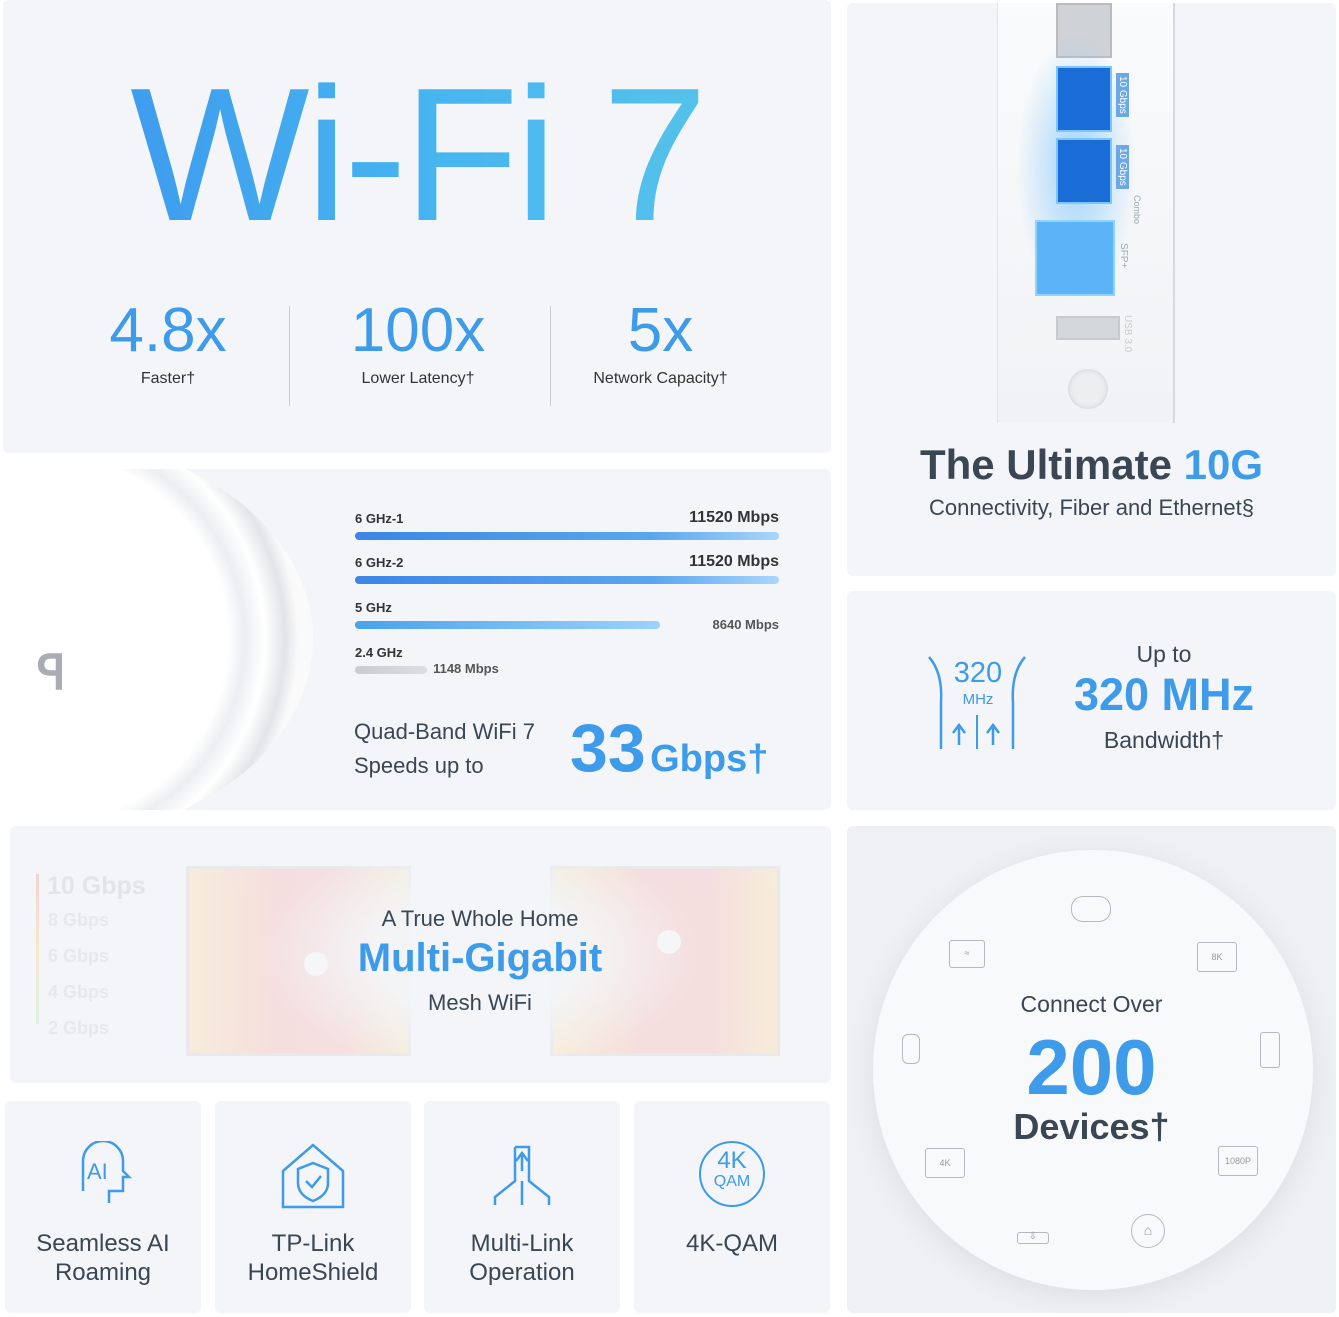 The height and width of the screenshot is (1317, 1339). Describe the element at coordinates (379, 518) in the screenshot. I see `band-name: 6 GHz-1` at that location.